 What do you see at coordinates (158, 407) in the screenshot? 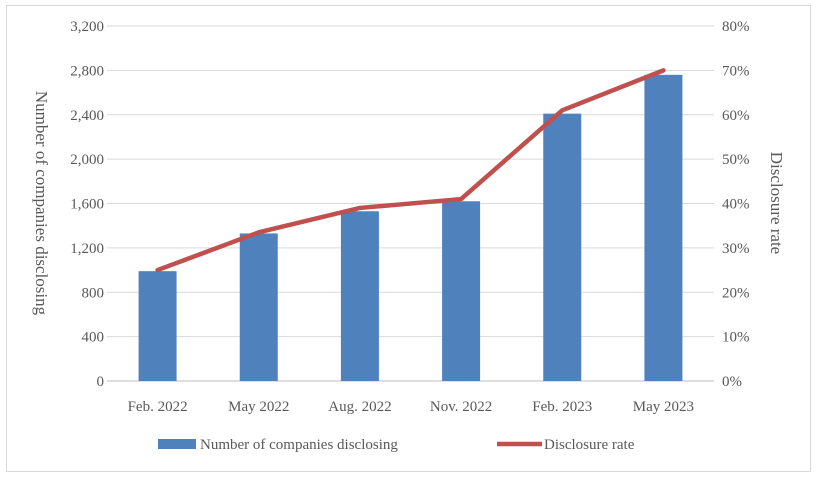
I see `category-tick-label: Feb. 2022` at bounding box center [158, 407].